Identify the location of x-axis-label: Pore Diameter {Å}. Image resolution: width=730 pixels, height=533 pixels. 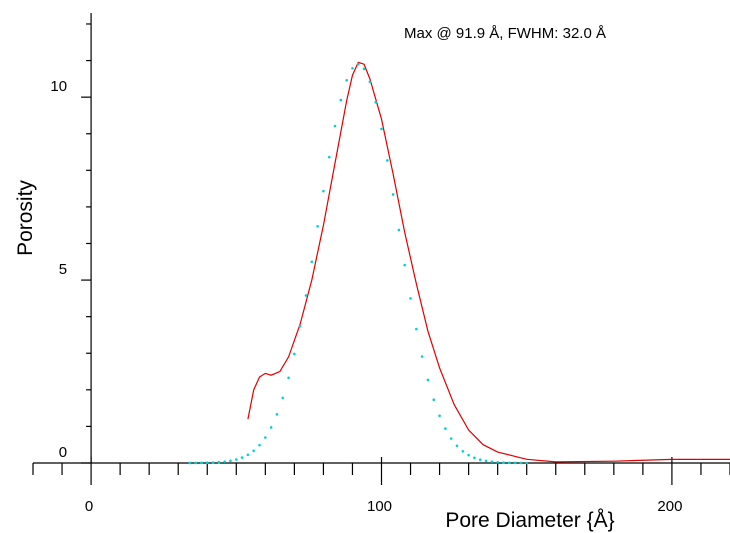
(529, 520).